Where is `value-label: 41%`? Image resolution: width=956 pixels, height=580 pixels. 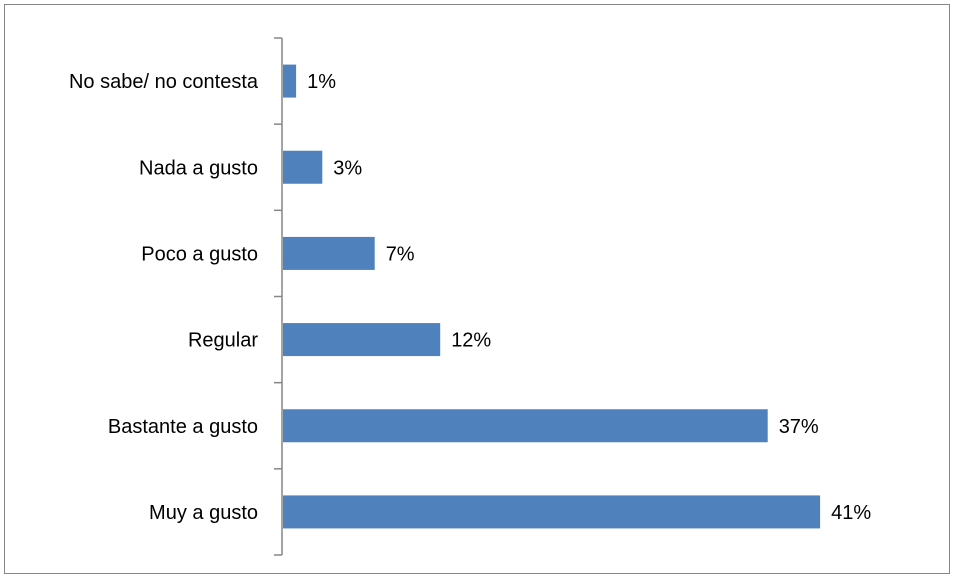
value-label: 41% is located at coordinates (851, 513).